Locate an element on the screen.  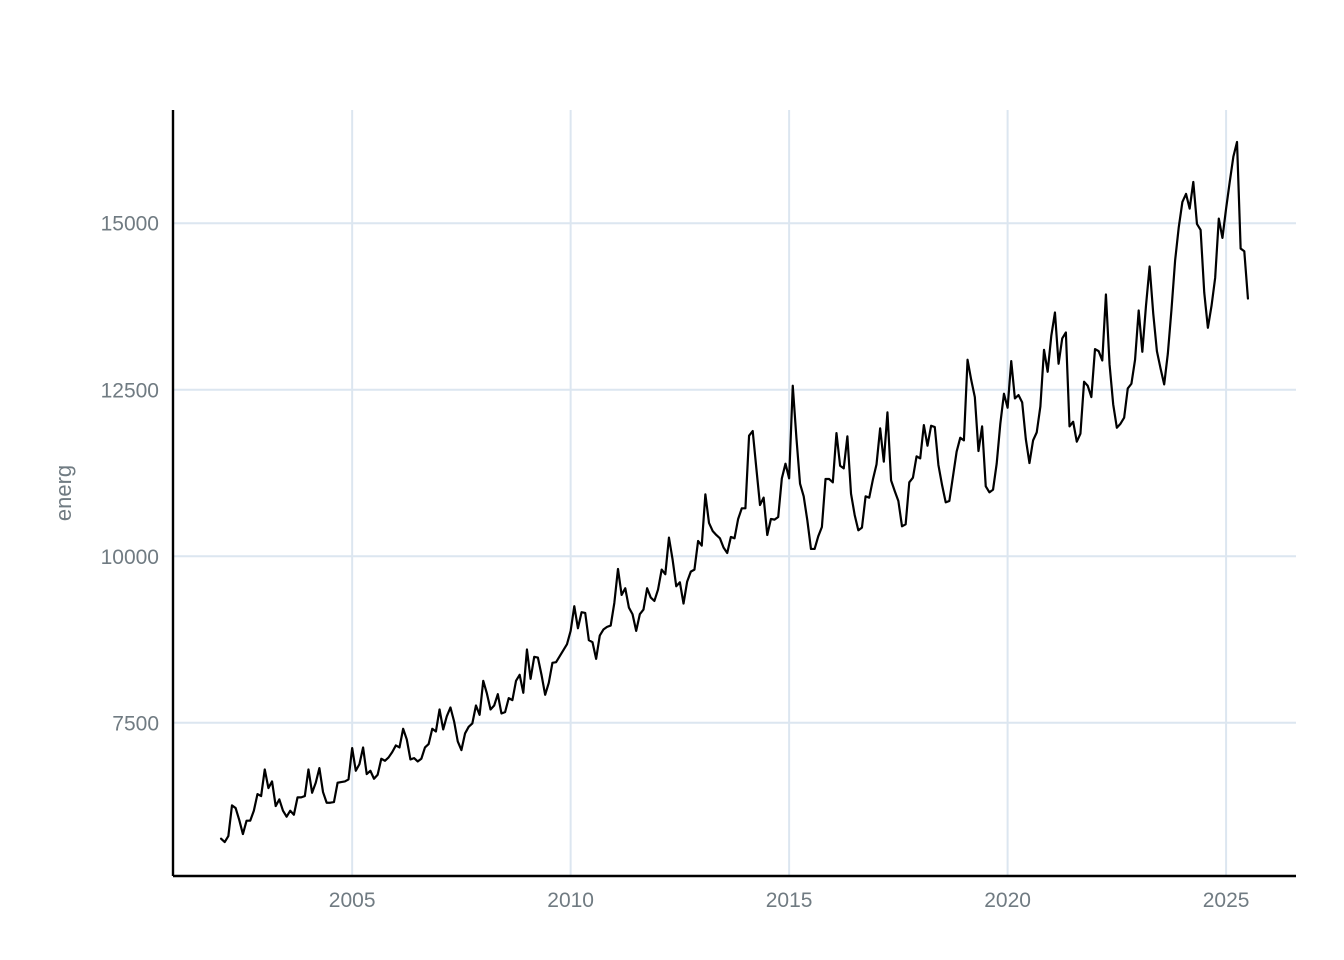
x-tick-label: 2025 is located at coordinates (1226, 900).